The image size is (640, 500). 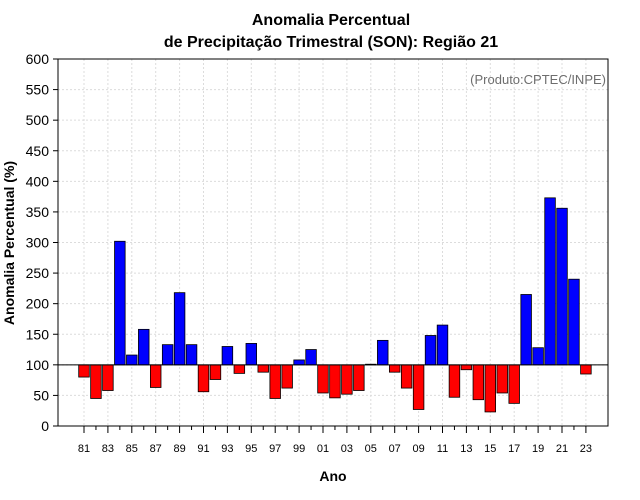 I want to click on x-tick-label-91: 91, so click(x=203, y=449).